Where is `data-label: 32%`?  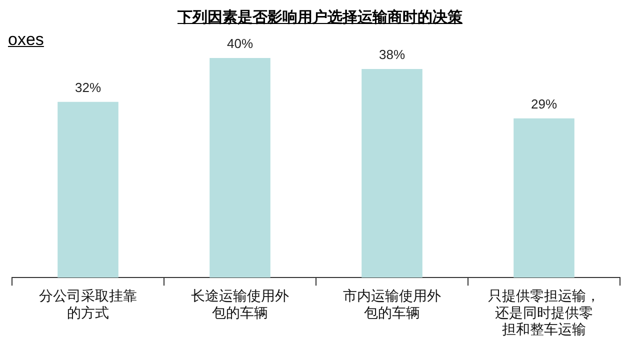 data-label: 32% is located at coordinates (88, 87).